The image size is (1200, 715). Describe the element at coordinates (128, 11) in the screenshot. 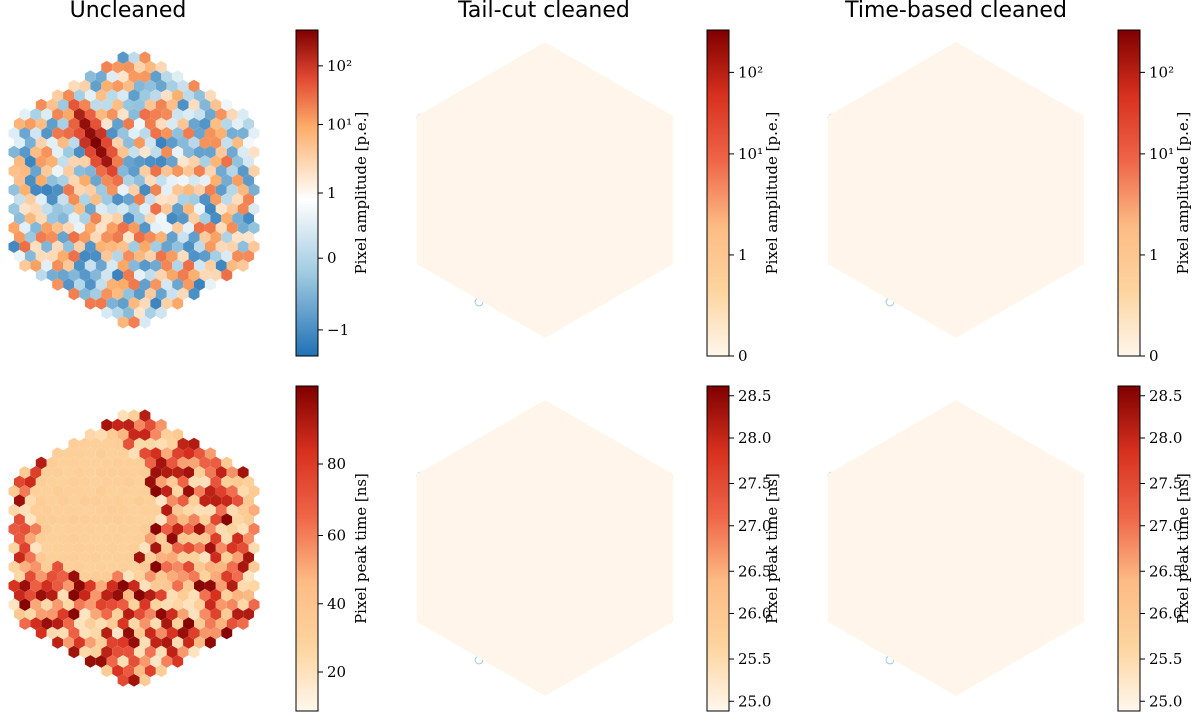

I see `title-uncleaned: Uncleaned` at that location.